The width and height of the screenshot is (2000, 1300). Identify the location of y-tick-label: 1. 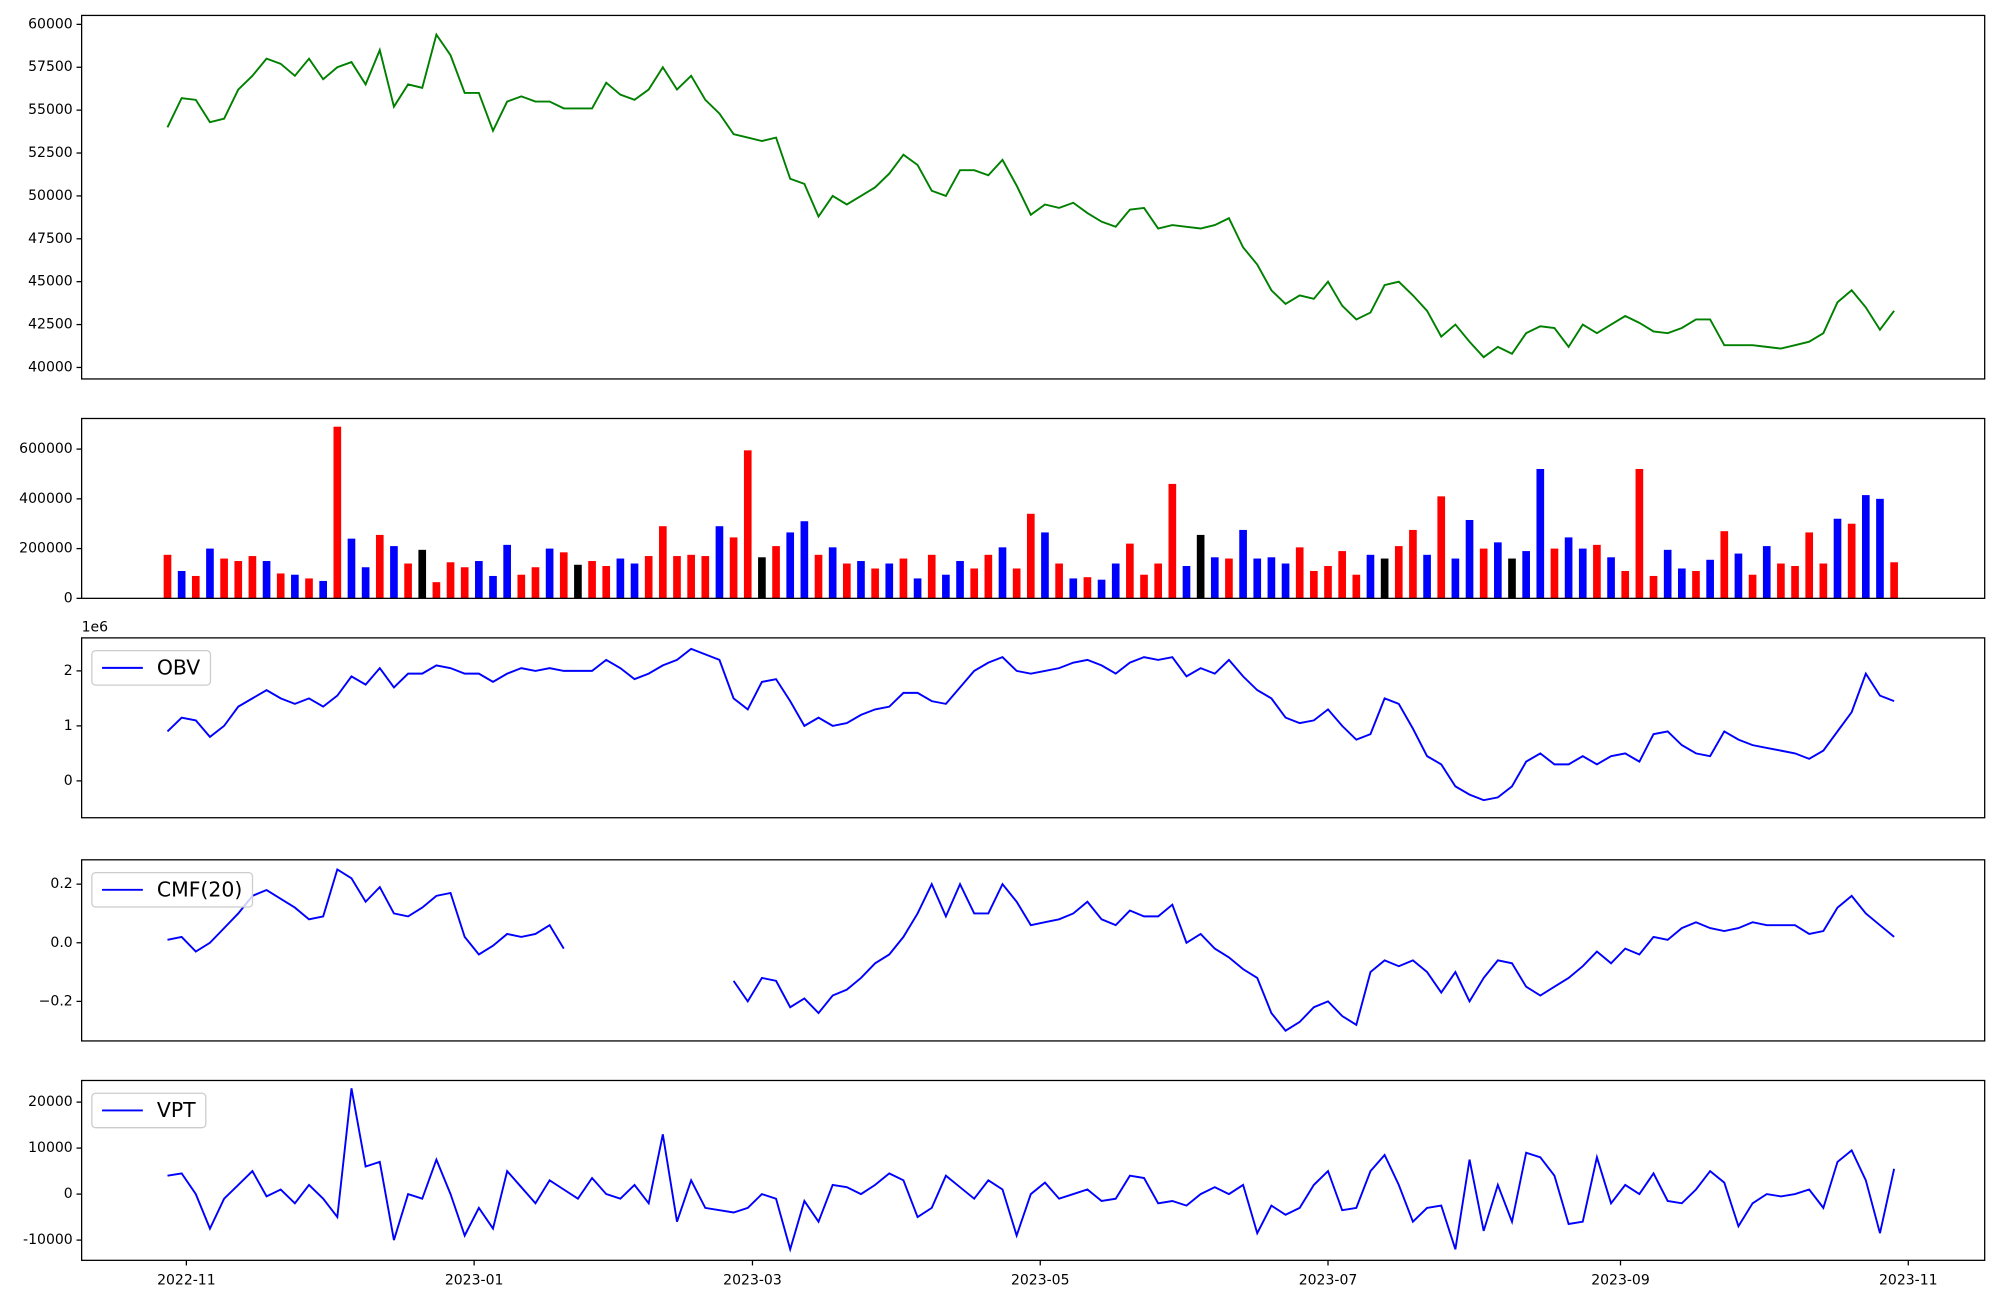
(68, 726).